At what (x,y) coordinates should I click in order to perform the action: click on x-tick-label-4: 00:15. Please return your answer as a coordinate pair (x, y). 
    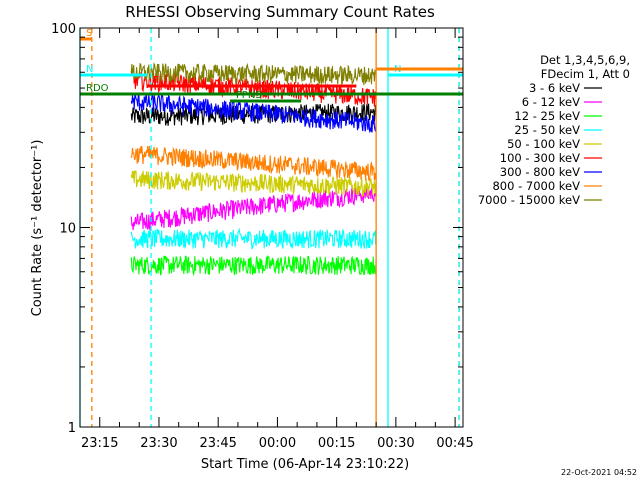
    Looking at the image, I should click on (336, 443).